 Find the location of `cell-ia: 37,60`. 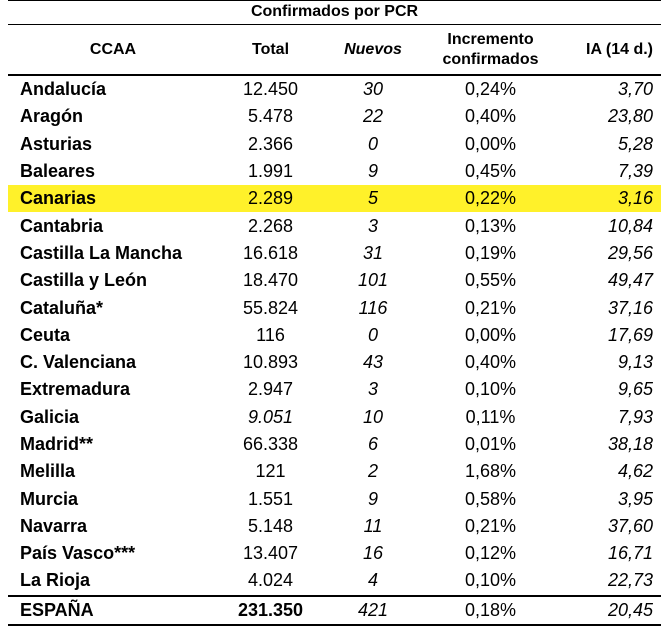

cell-ia: 37,60 is located at coordinates (630, 525).